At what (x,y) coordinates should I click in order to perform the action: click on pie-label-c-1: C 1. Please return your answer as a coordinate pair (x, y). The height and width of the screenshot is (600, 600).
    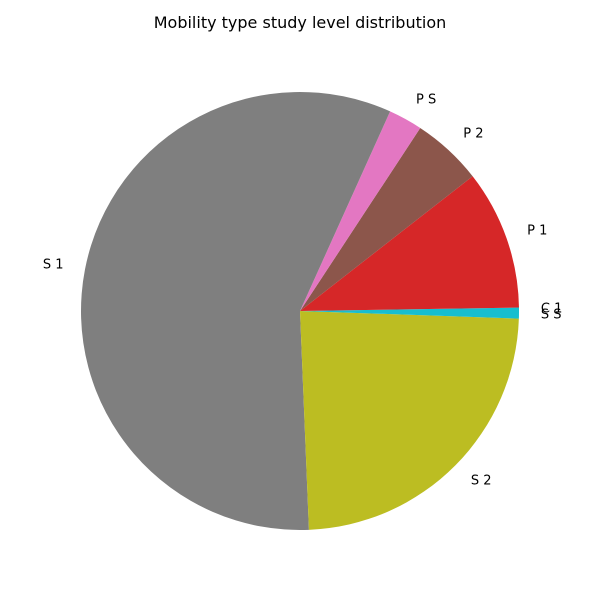
    Looking at the image, I should click on (551, 309).